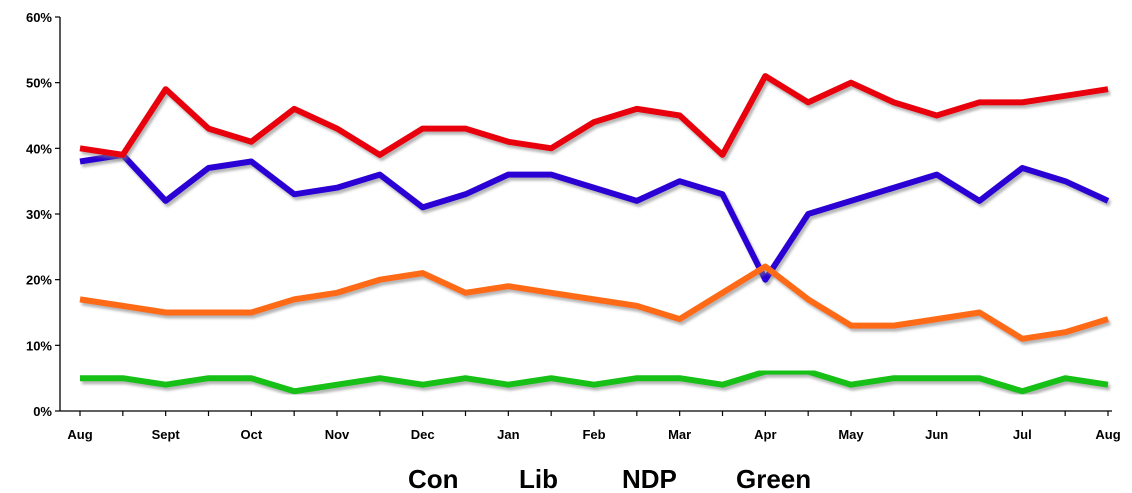 The height and width of the screenshot is (493, 1132). I want to click on y-axis-ticks: 0% 10% 20% 30% 40% 50% 60%, so click(43, 214).